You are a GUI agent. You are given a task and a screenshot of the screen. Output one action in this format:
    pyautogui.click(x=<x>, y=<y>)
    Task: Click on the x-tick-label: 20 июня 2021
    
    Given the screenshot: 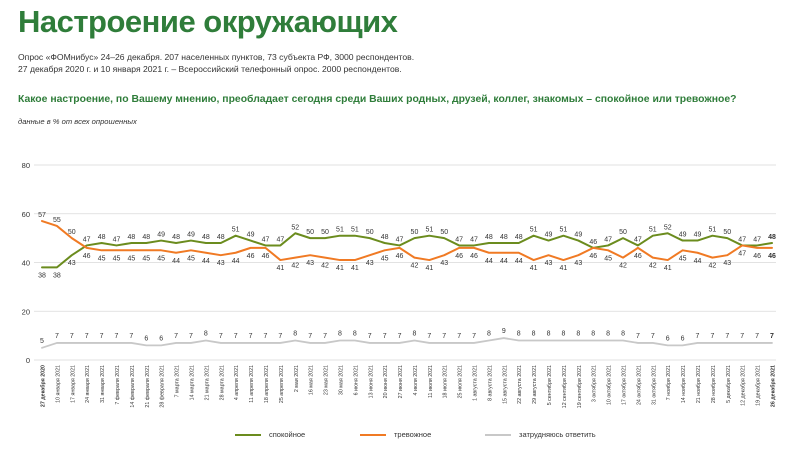 What is the action you would take?
    pyautogui.click(x=386, y=381)
    